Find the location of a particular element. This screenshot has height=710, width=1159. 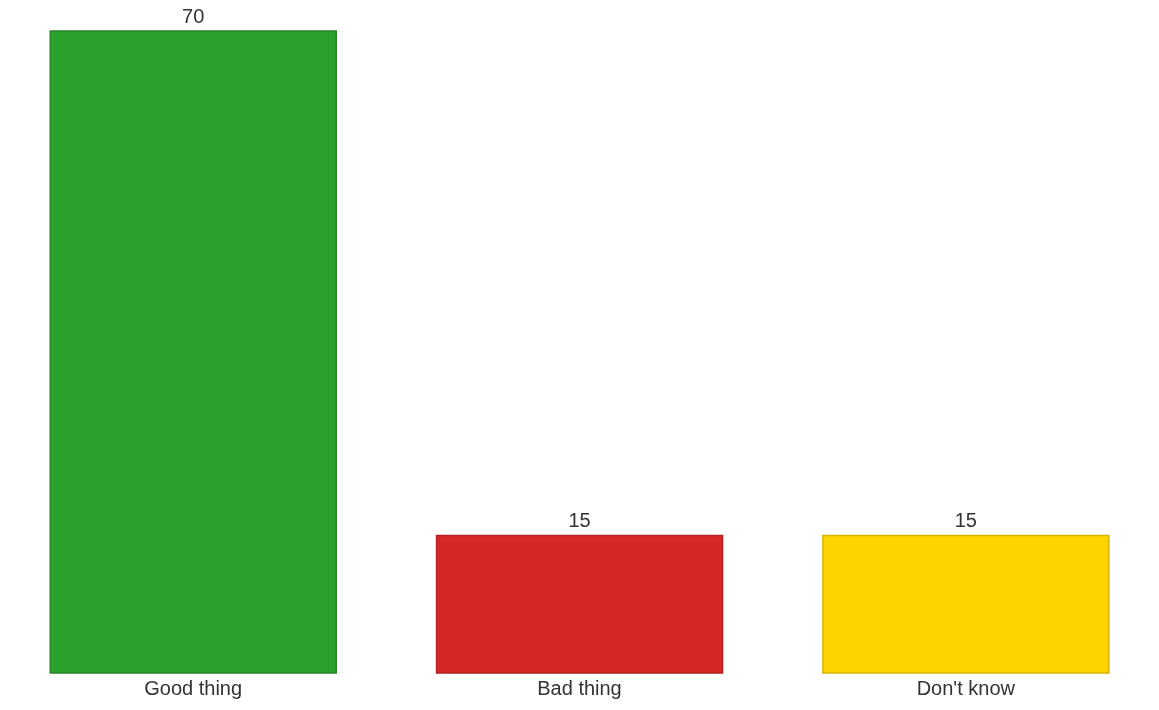

x-tick-label: Don't know is located at coordinates (966, 688).